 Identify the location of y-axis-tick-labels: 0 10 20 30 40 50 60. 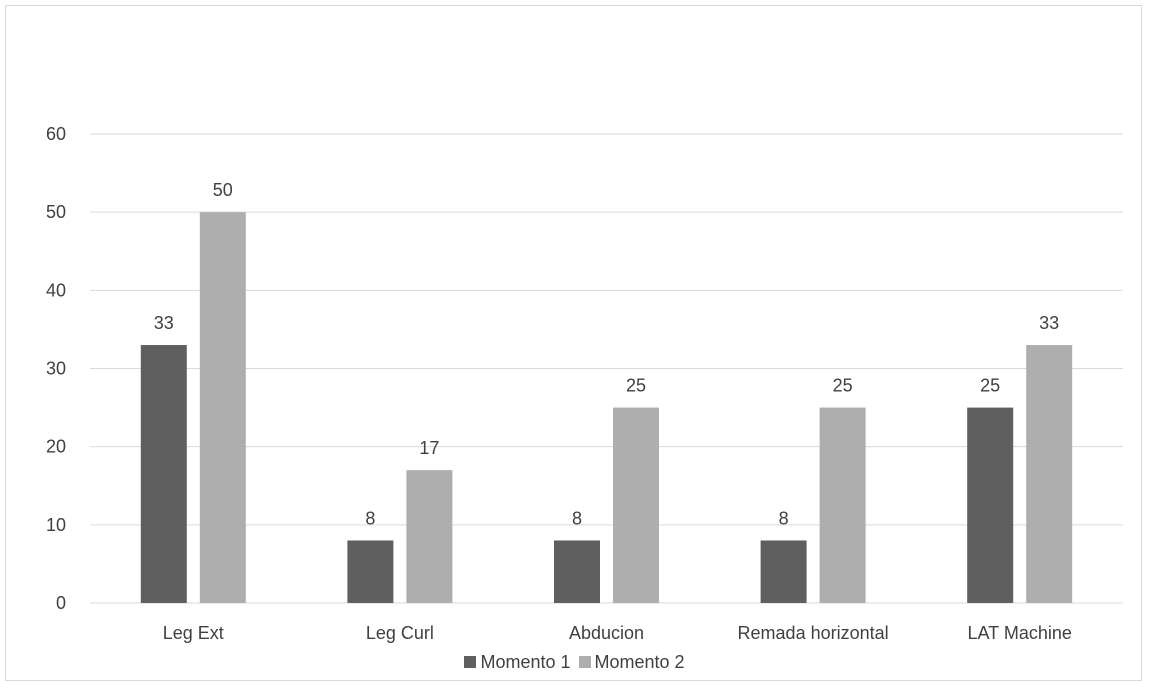
(56, 368).